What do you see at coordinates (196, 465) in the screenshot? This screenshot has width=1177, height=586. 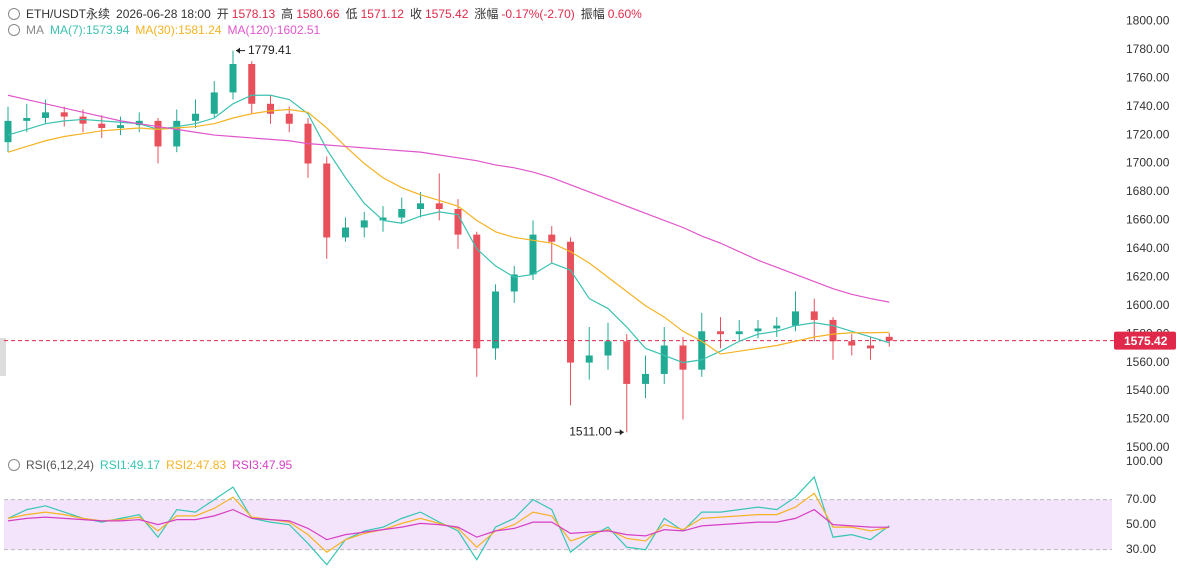 I see `legend-entry: RSI2:47.83` at bounding box center [196, 465].